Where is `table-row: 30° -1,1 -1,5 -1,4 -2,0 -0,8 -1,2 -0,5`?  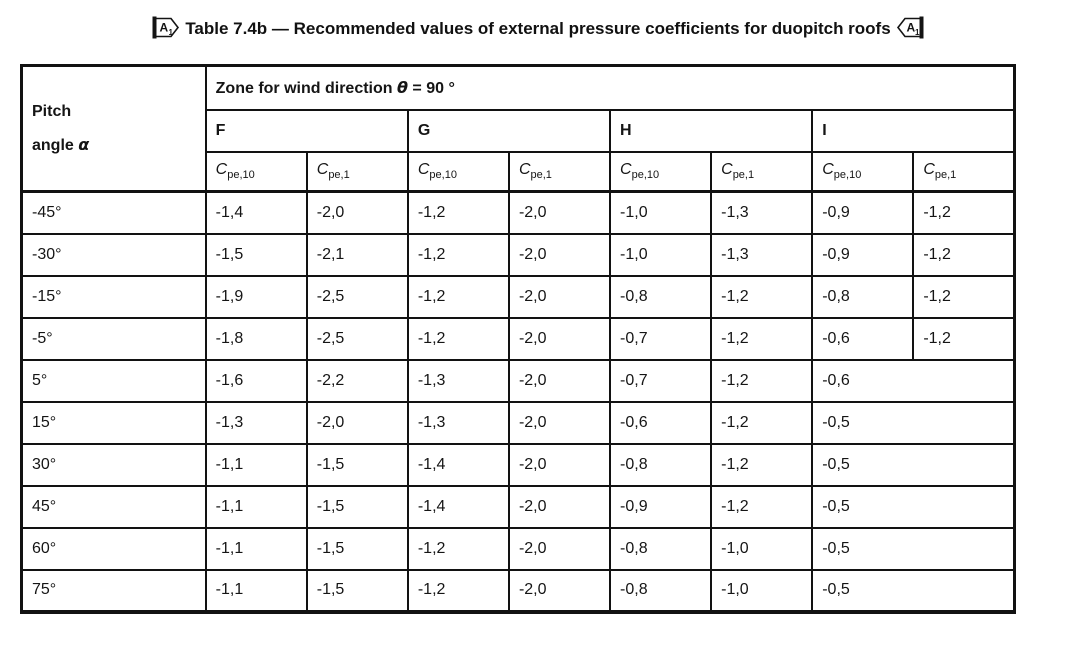 table-row: 30° -1,1 -1,5 -1,4 -2,0 -0,8 -1,2 -0,5 is located at coordinates (518, 464).